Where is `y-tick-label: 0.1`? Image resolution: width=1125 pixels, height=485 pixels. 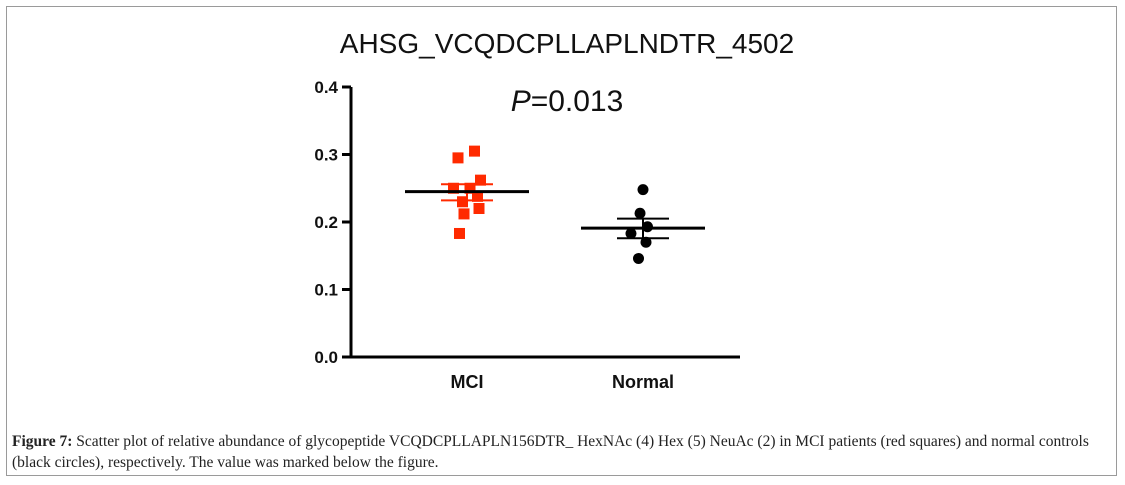 y-tick-label: 0.1 is located at coordinates (326, 290).